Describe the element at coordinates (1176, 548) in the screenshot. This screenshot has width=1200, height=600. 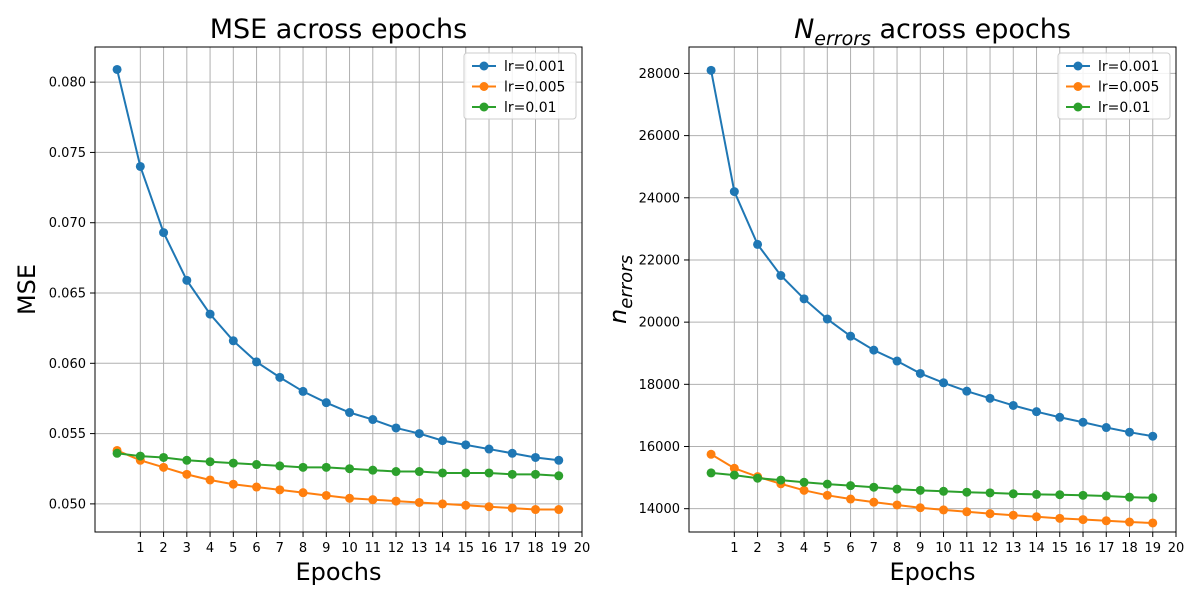
I see `x-tick-label: 20` at that location.